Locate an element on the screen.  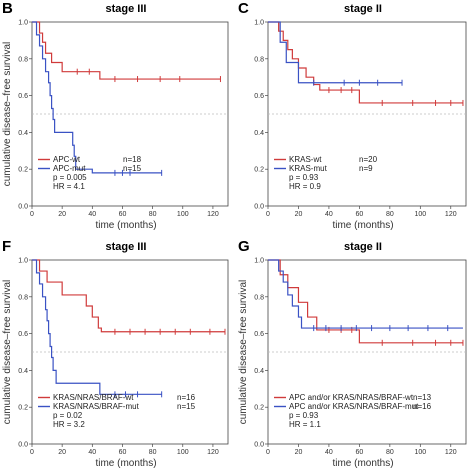
legend-label: KRAS/NRAS/BRAF-mut is located at coordinates (96, 406).